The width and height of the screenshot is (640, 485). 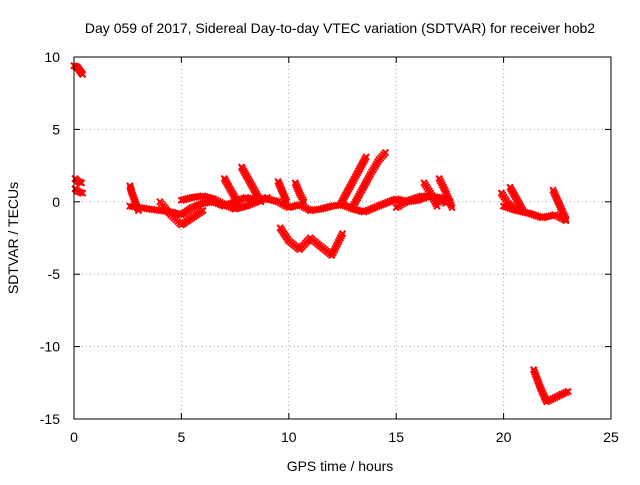 What do you see at coordinates (182, 437) in the screenshot?
I see `x-tick-label: 5` at bounding box center [182, 437].